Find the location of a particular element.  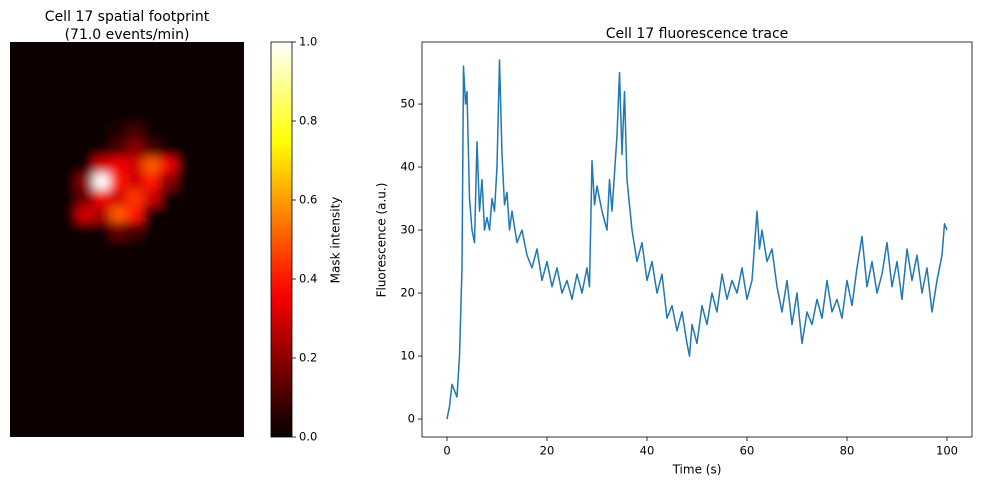

colorbar-tick-label: 0.6 is located at coordinates (308, 200).